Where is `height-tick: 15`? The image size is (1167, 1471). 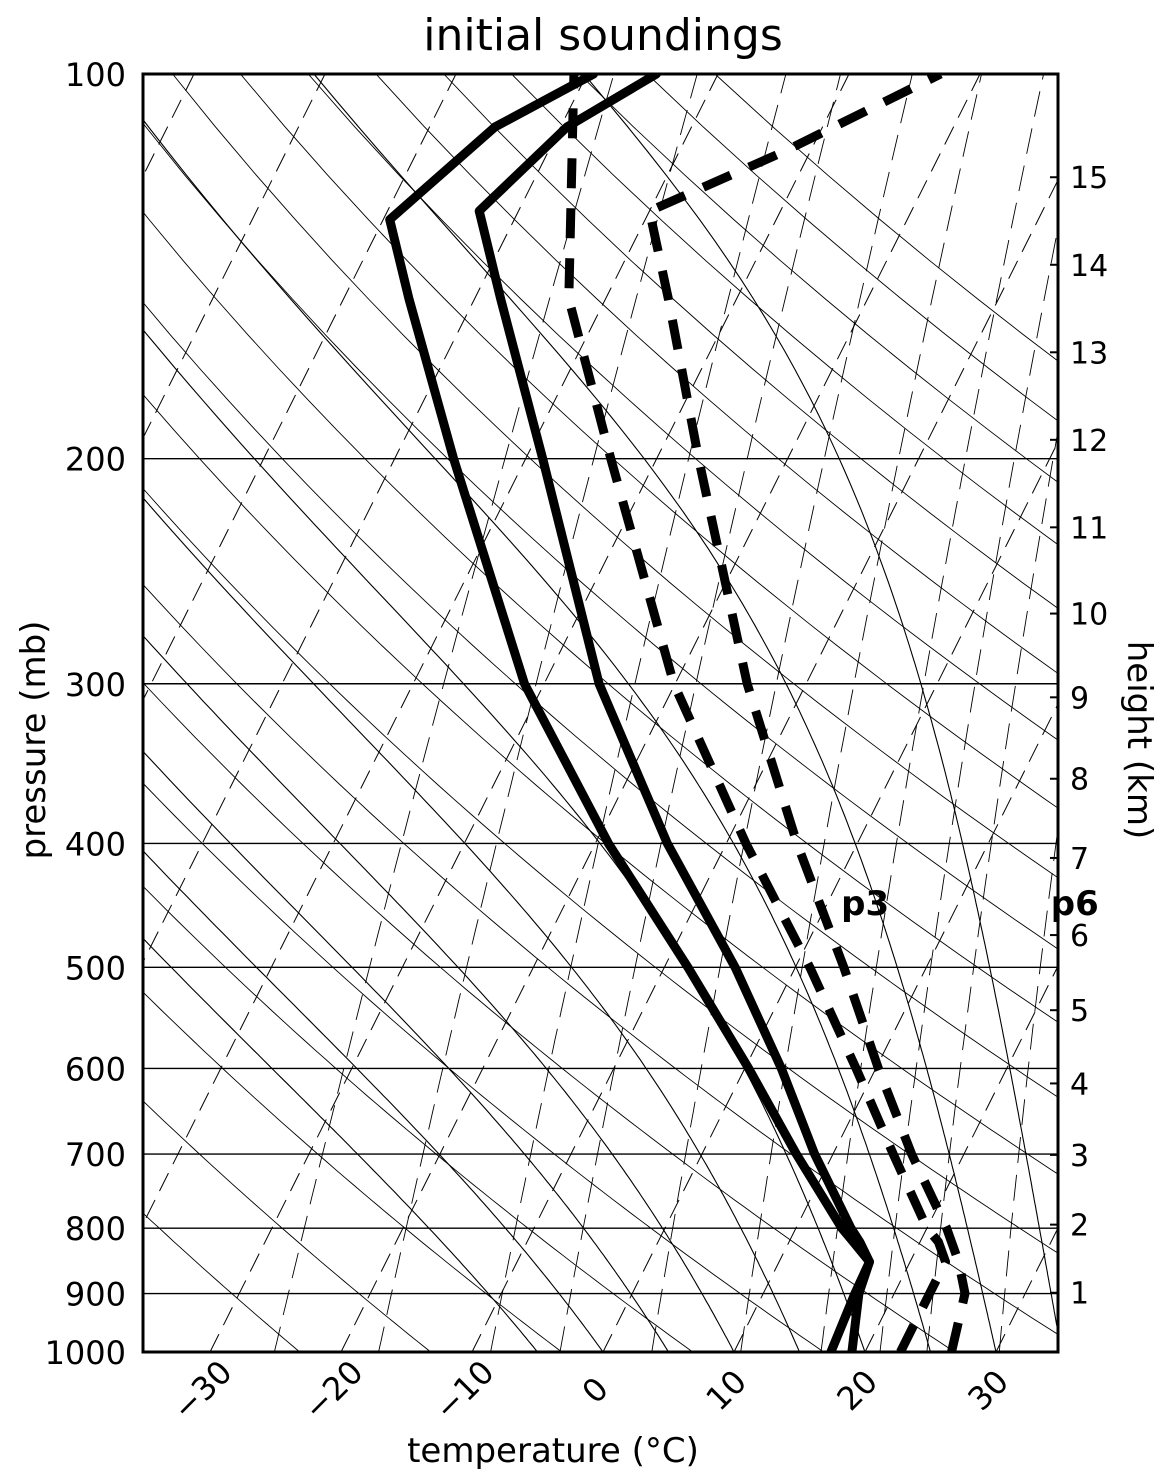 height-tick: 15 is located at coordinates (1089, 178).